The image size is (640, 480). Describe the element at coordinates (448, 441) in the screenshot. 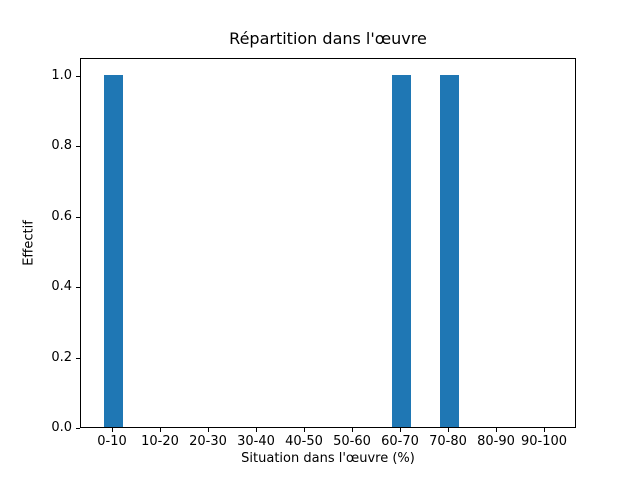

I see `x-tick-label: 70-80` at that location.